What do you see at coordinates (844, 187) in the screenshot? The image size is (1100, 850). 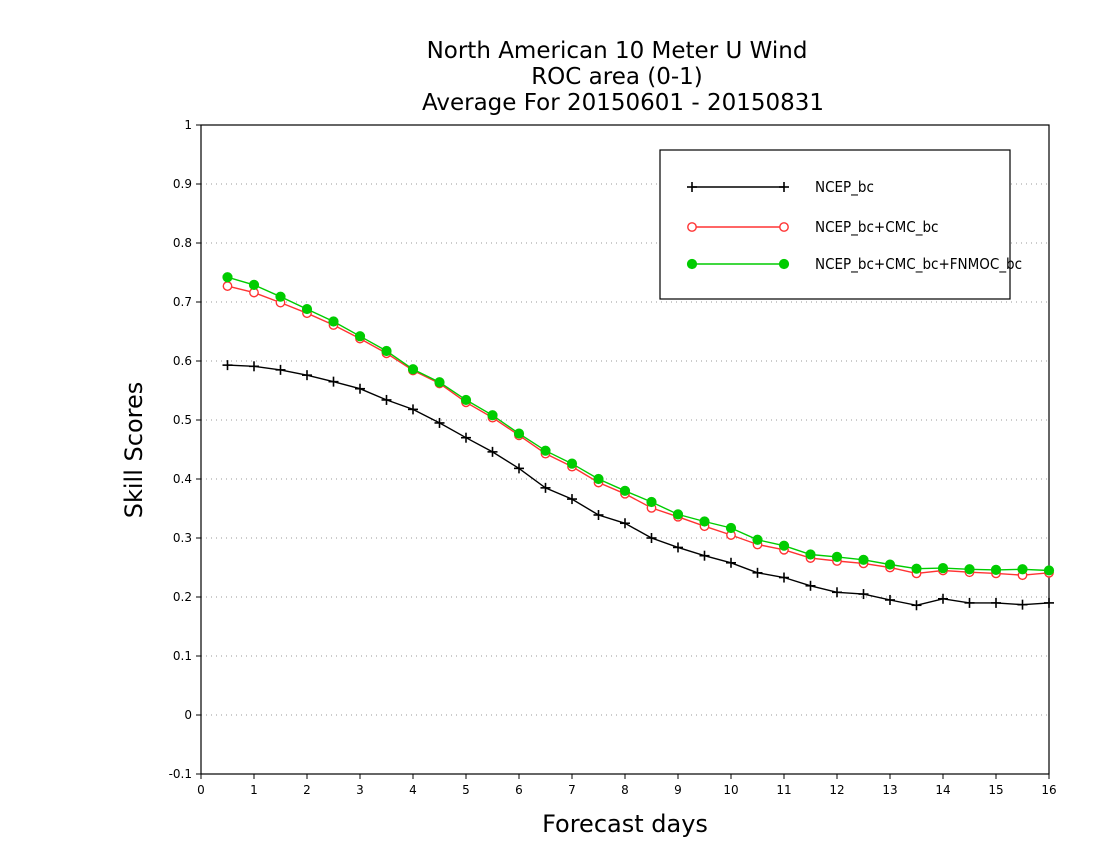 I see `legend-label: NCEP_bc` at bounding box center [844, 187].